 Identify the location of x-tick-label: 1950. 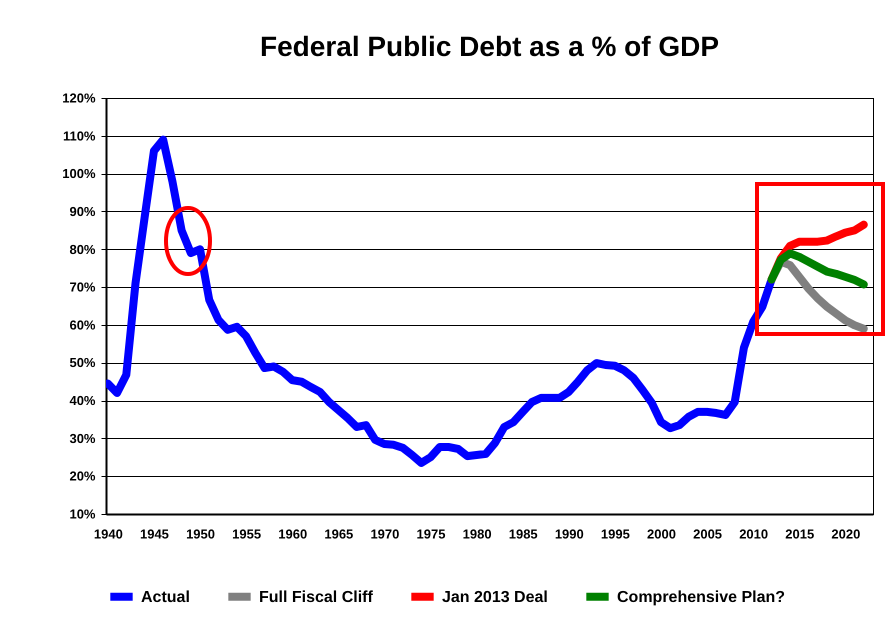
(200, 534).